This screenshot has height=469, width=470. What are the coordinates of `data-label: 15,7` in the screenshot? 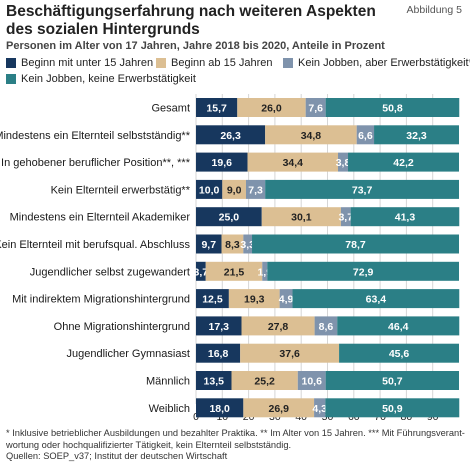 It's located at (216, 109).